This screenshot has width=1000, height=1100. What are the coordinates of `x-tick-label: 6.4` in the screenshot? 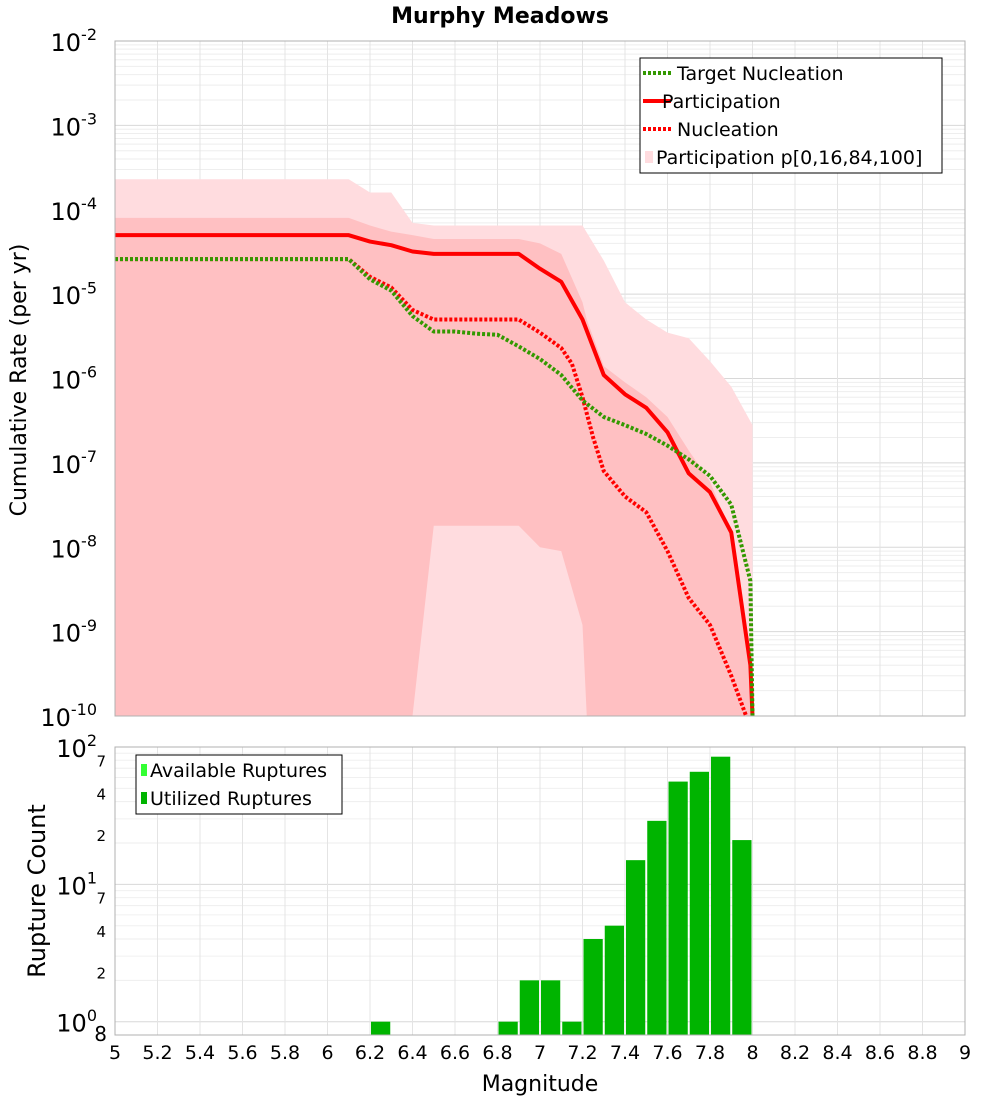 It's located at (412, 1053).